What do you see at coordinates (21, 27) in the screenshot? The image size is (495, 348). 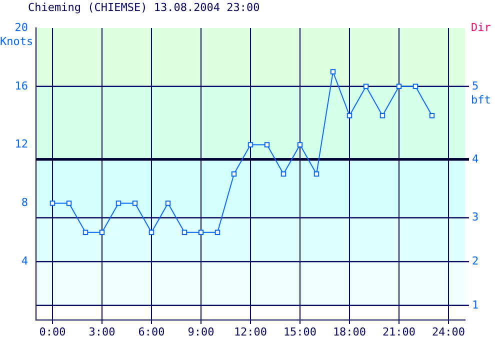 I see `y-tick-label: 20` at bounding box center [21, 27].